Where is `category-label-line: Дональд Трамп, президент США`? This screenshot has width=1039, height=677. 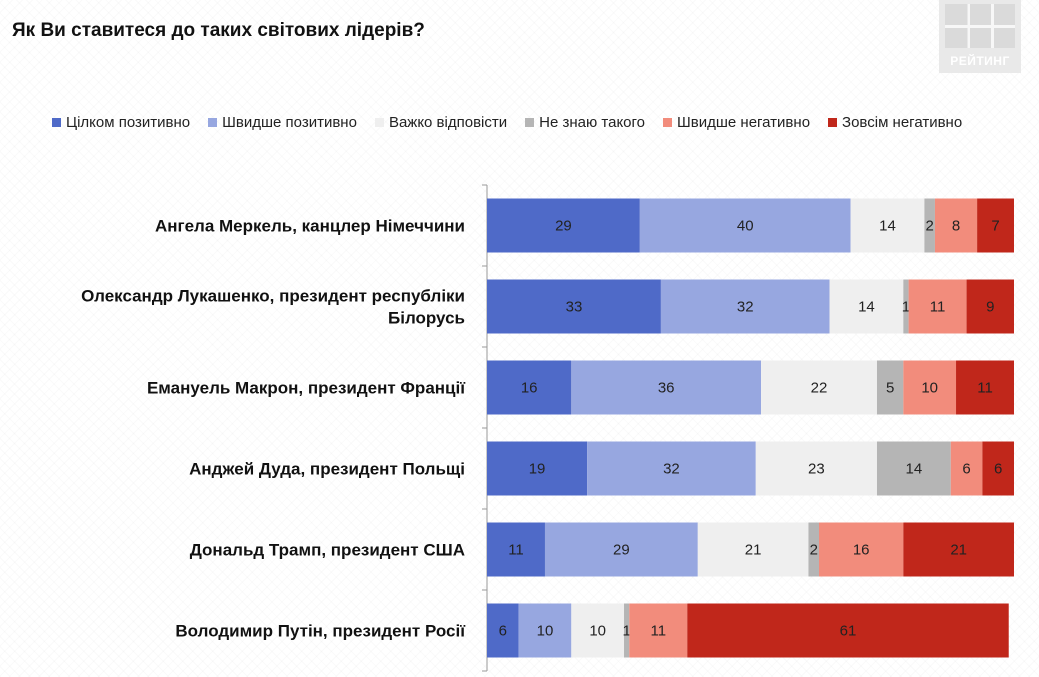
category-label-line: Дональд Трамп, президент США is located at coordinates (327, 550).